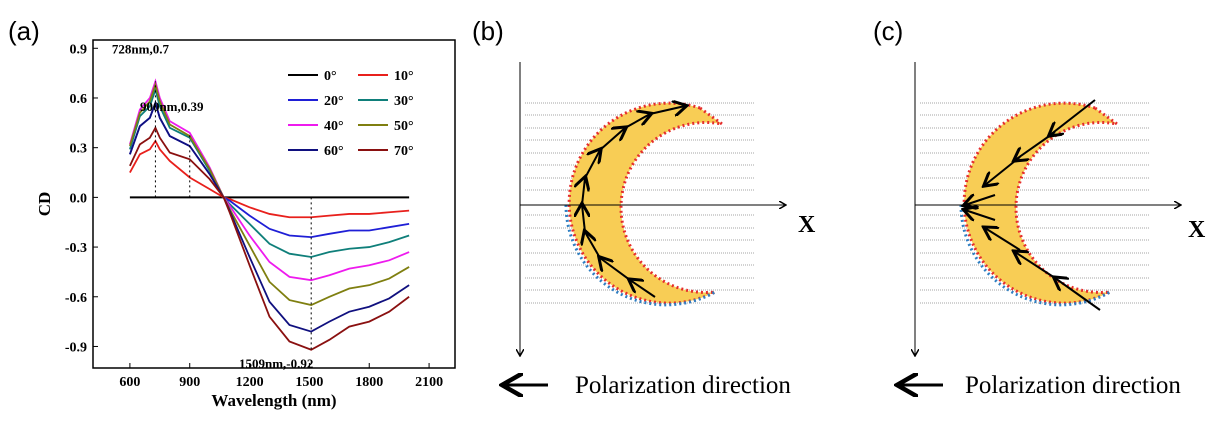 This screenshot has height=425, width=1229. What do you see at coordinates (404, 101) in the screenshot?
I see `legend-label: 30°` at bounding box center [404, 101].